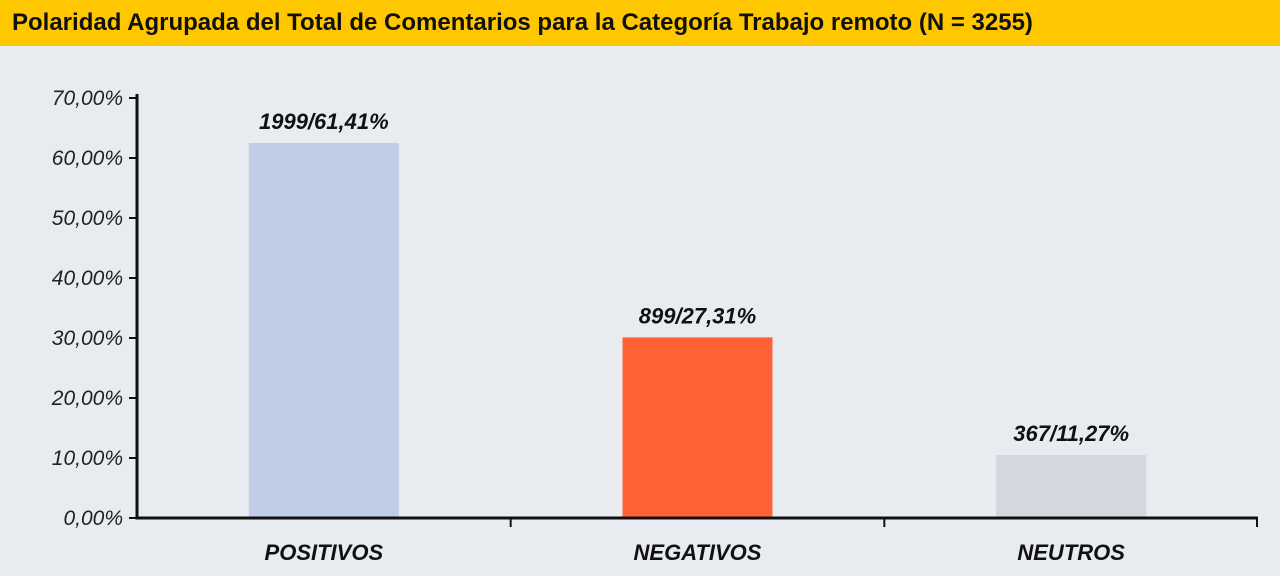  What do you see at coordinates (1071, 486) in the screenshot?
I see `bar-neutros` at bounding box center [1071, 486].